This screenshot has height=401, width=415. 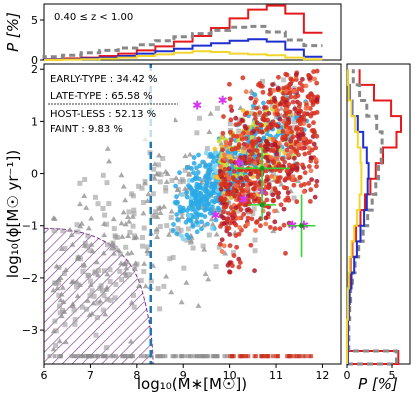 What do you see at coordinates (192, 384) in the screenshot?
I see `main-x-label: log₁₀(M∗[M☉])` at bounding box center [192, 384].